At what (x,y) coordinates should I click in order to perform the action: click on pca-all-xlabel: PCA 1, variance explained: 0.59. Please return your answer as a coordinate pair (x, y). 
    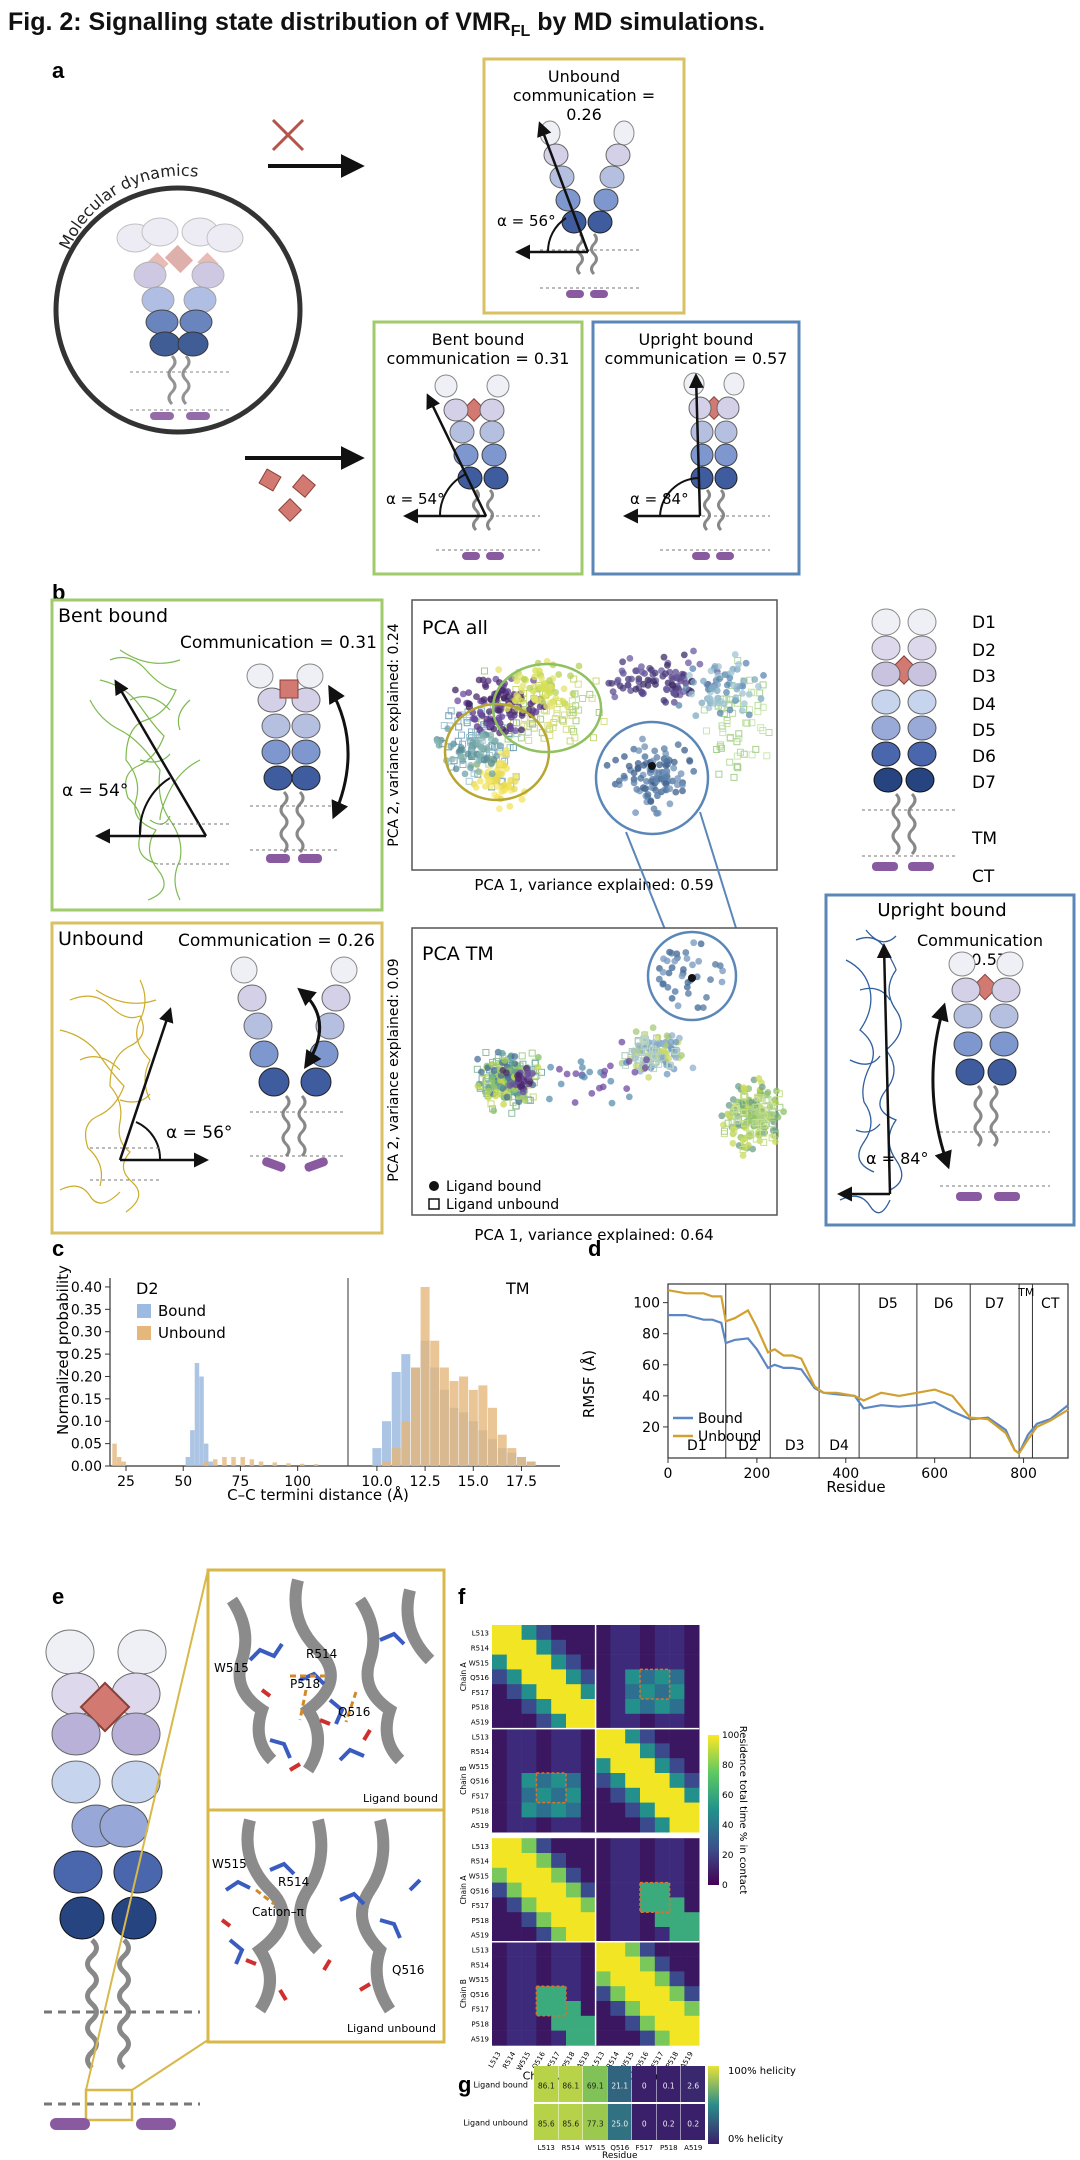
    Looking at the image, I should click on (593, 885).